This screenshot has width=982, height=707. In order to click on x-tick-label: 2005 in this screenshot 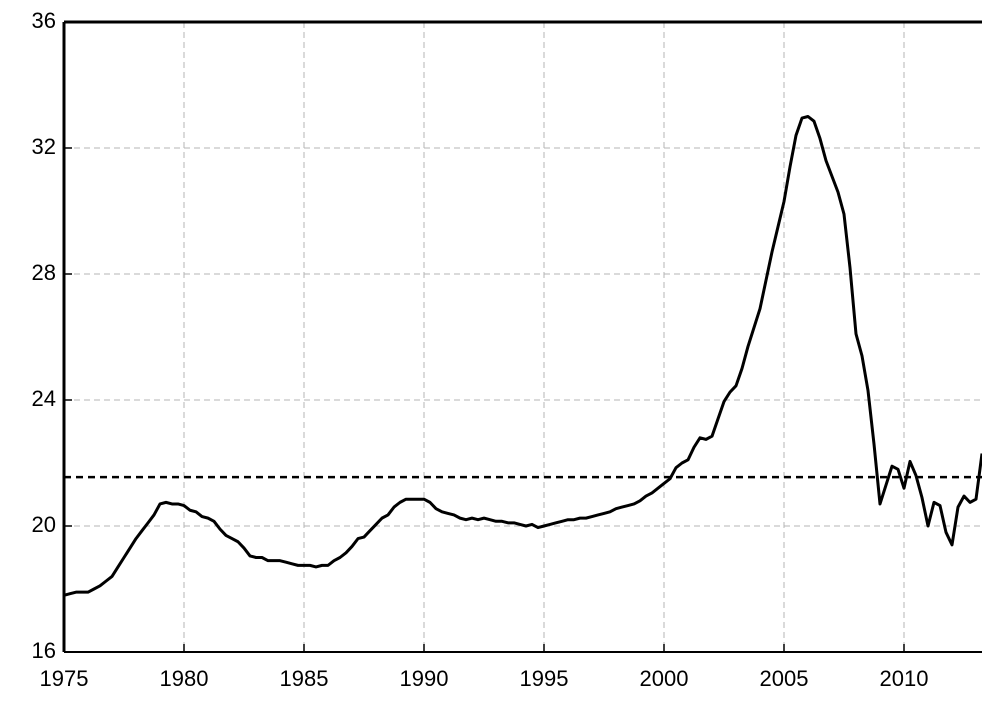, I will do `click(784, 678)`.